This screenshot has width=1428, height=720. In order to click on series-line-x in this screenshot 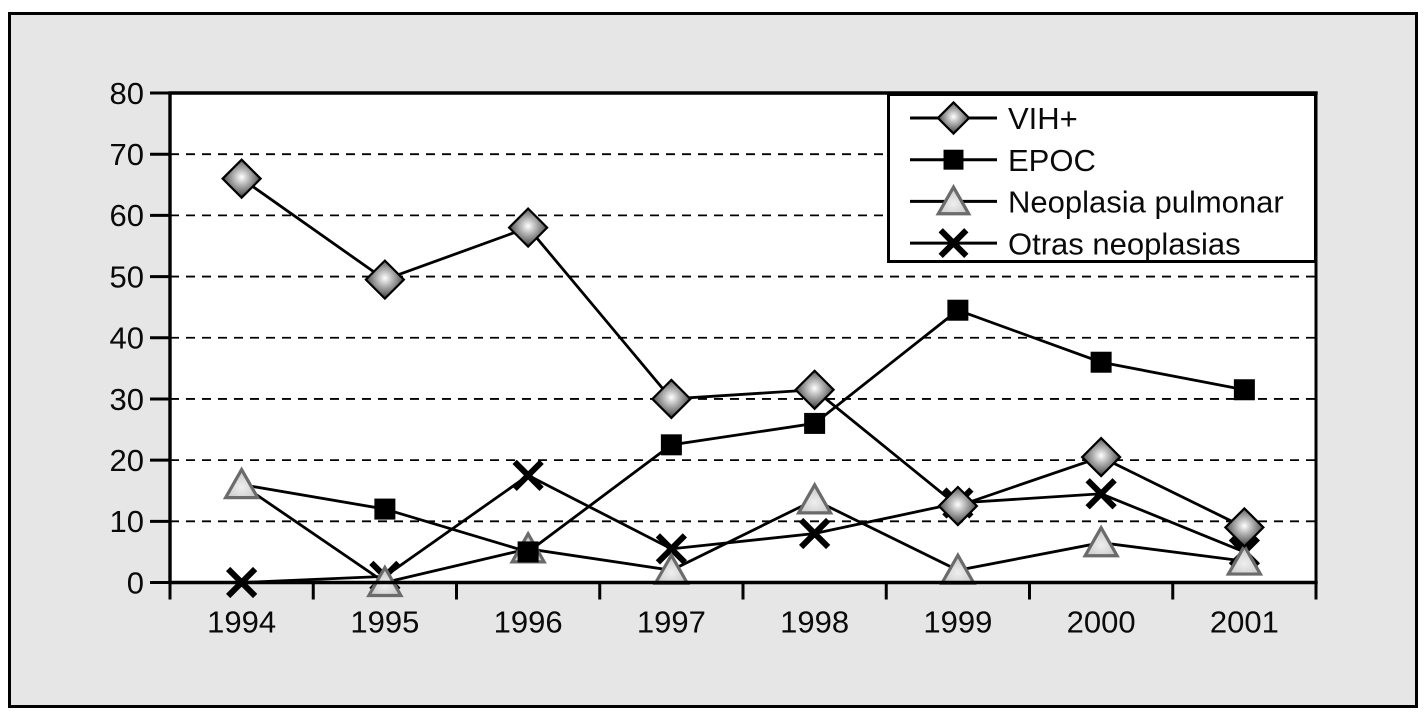, I will do `click(743, 528)`.